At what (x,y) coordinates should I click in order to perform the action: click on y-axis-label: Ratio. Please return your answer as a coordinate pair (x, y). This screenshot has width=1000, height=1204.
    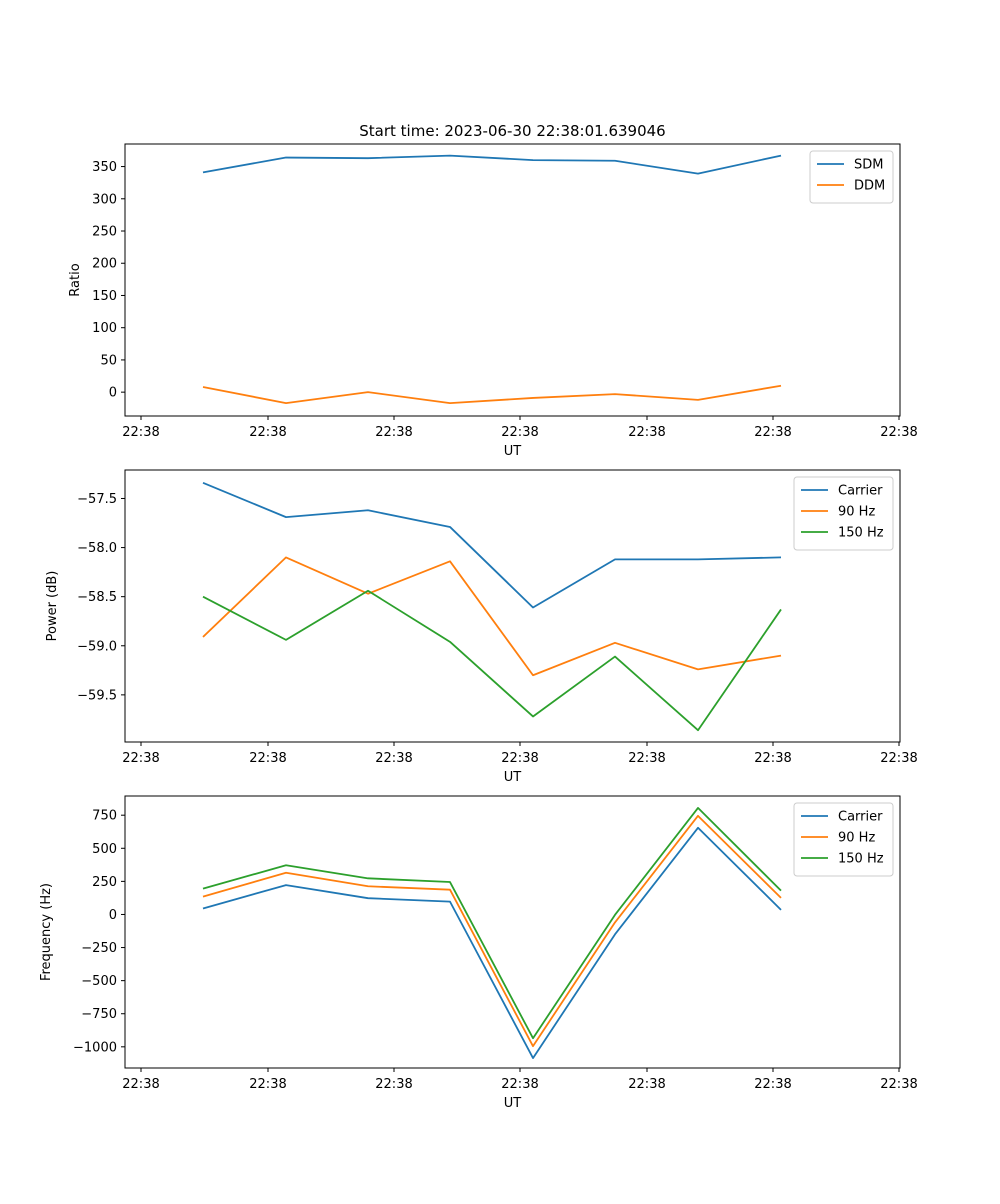
    Looking at the image, I should click on (75, 279).